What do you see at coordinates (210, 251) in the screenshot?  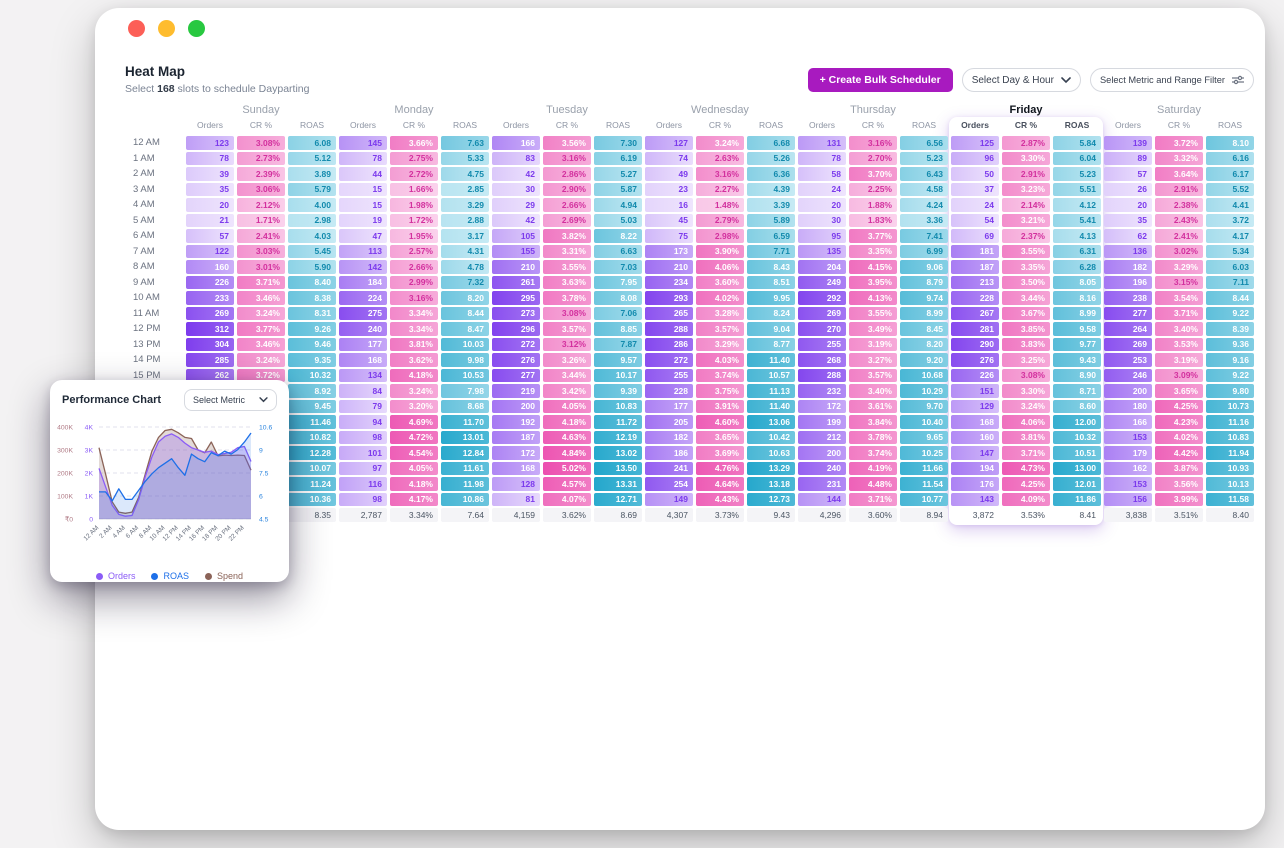 I see `heatmap-cell: 122` at bounding box center [210, 251].